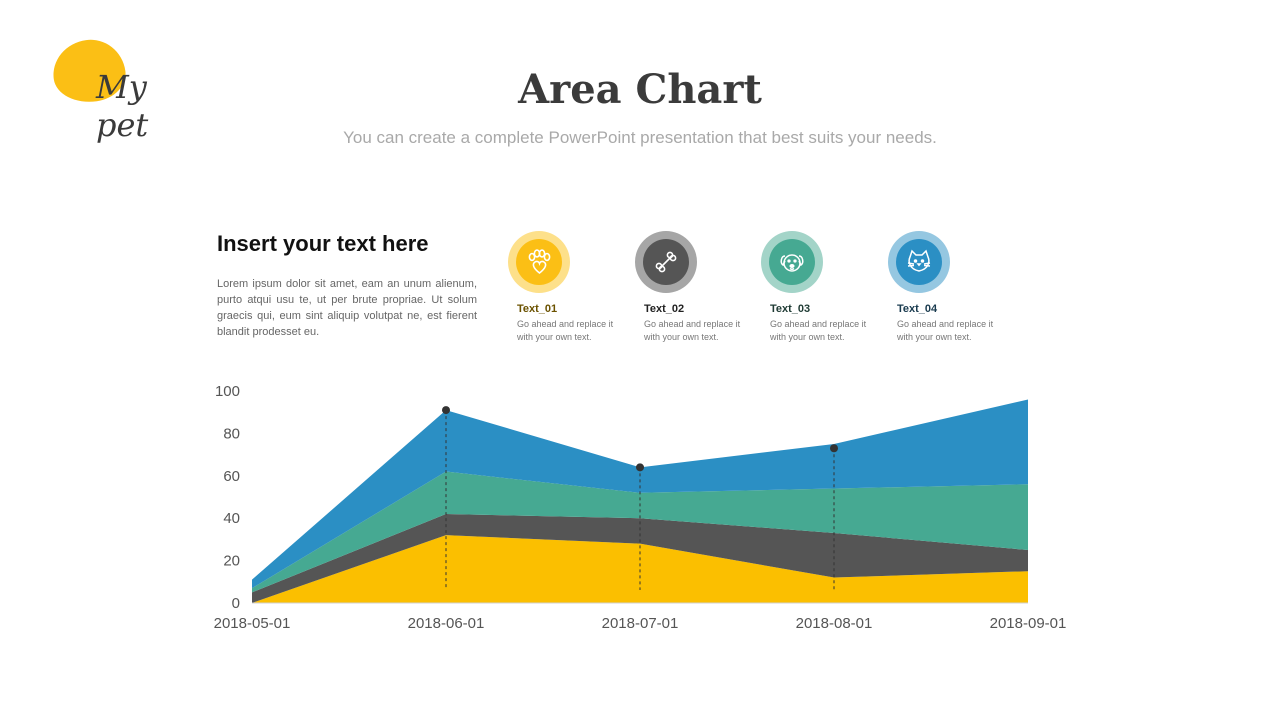 The height and width of the screenshot is (720, 1280). I want to click on logo: My pet, so click(124, 89).